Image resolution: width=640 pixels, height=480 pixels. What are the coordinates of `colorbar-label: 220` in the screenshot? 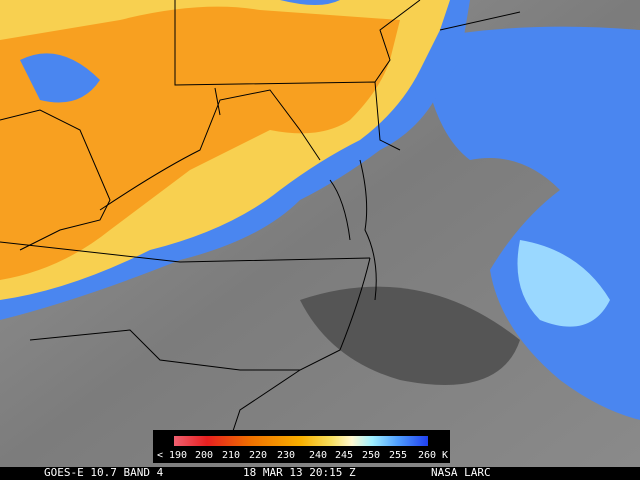 It's located at (258, 455).